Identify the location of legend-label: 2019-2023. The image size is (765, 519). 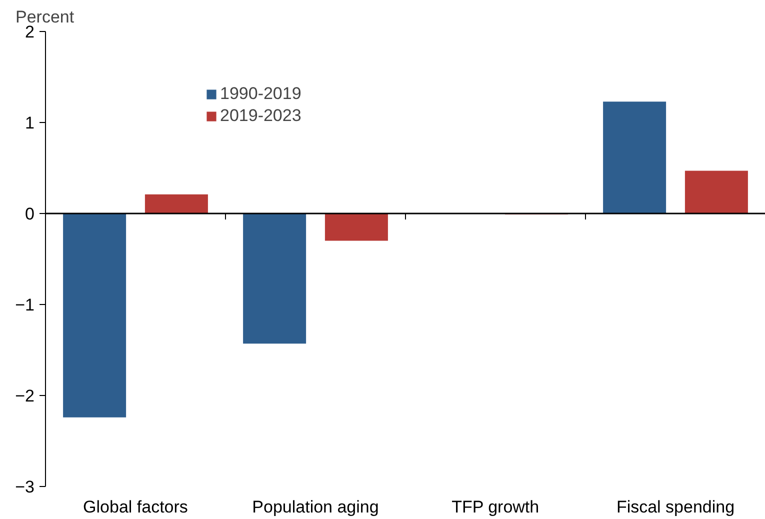
(261, 116).